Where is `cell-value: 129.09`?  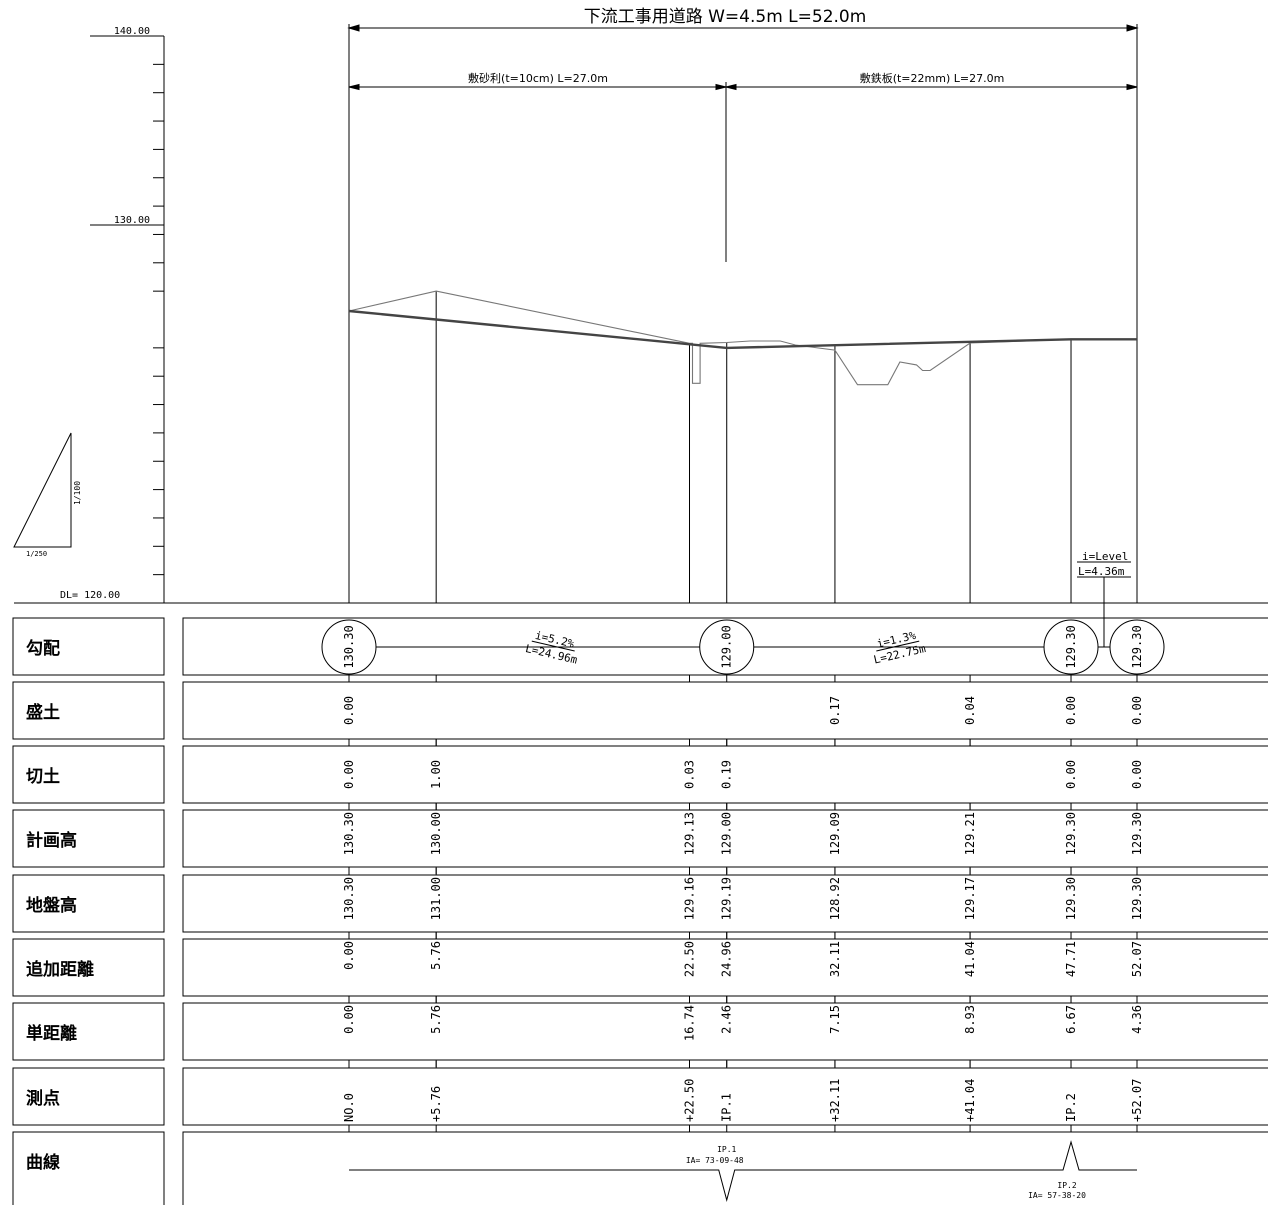
cell-value: 129.09 is located at coordinates (835, 833).